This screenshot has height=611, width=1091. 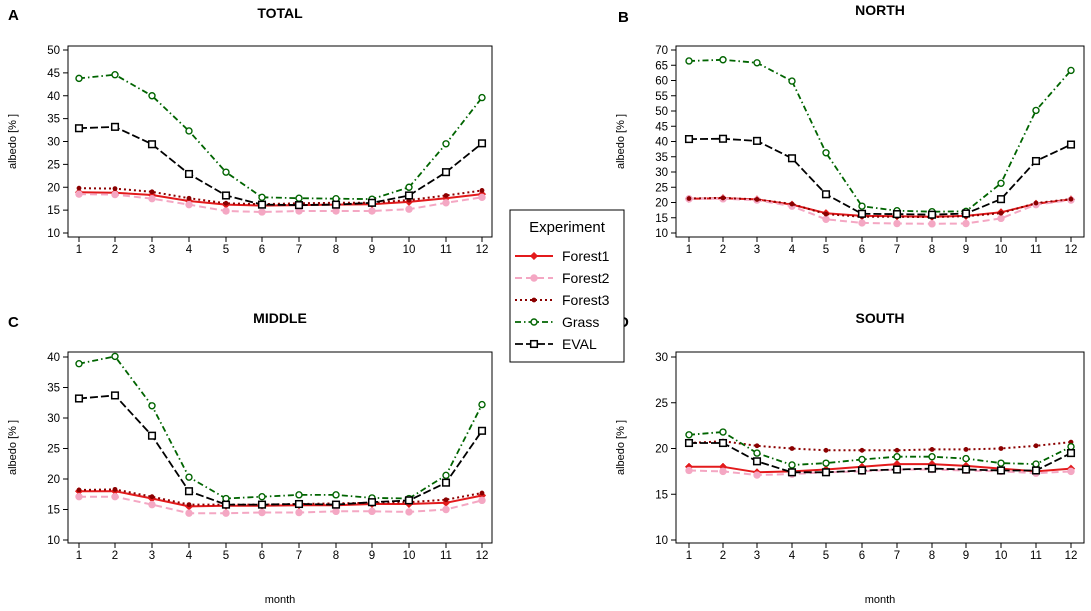 I want to click on series-forest2, so click(x=280, y=203).